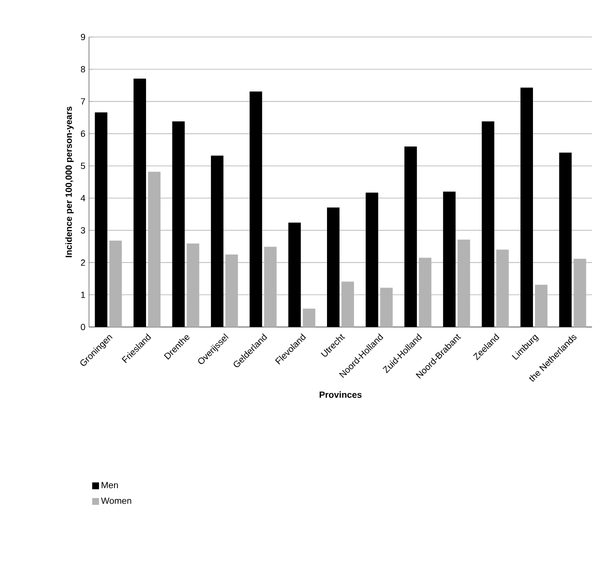  I want to click on legend-label: Men, so click(110, 485).